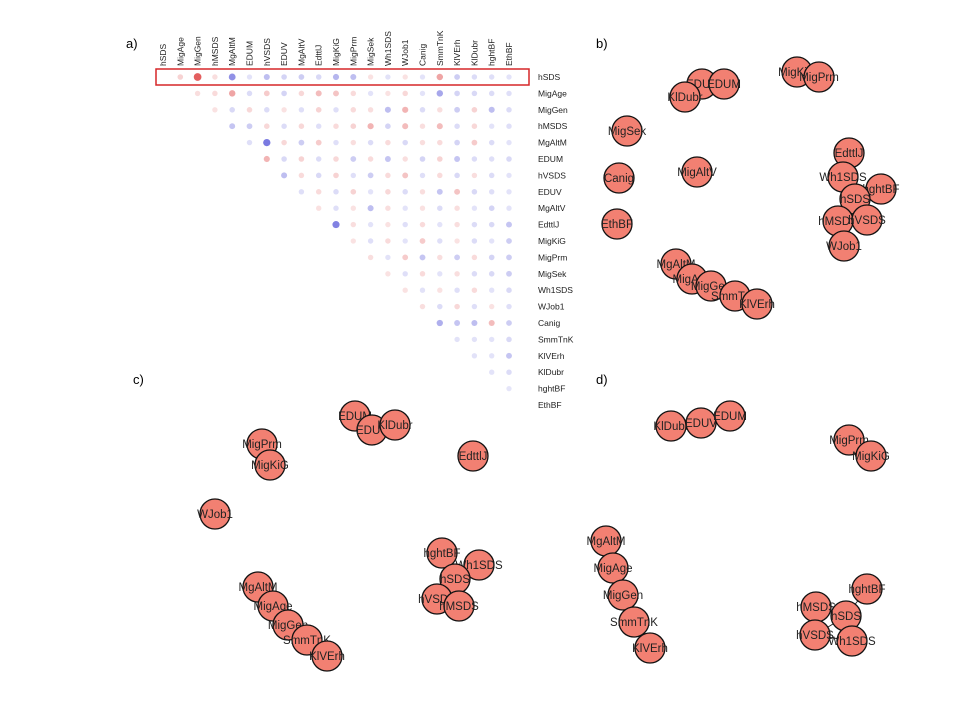  Describe the element at coordinates (327, 656) in the screenshot. I see `network-node: KlVErh` at that location.